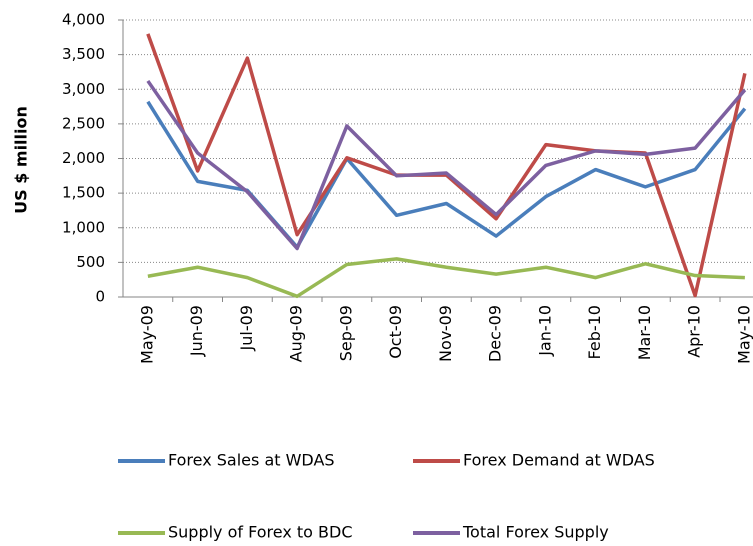  I want to click on x-tick-label: Sep-09, so click(345, 333).